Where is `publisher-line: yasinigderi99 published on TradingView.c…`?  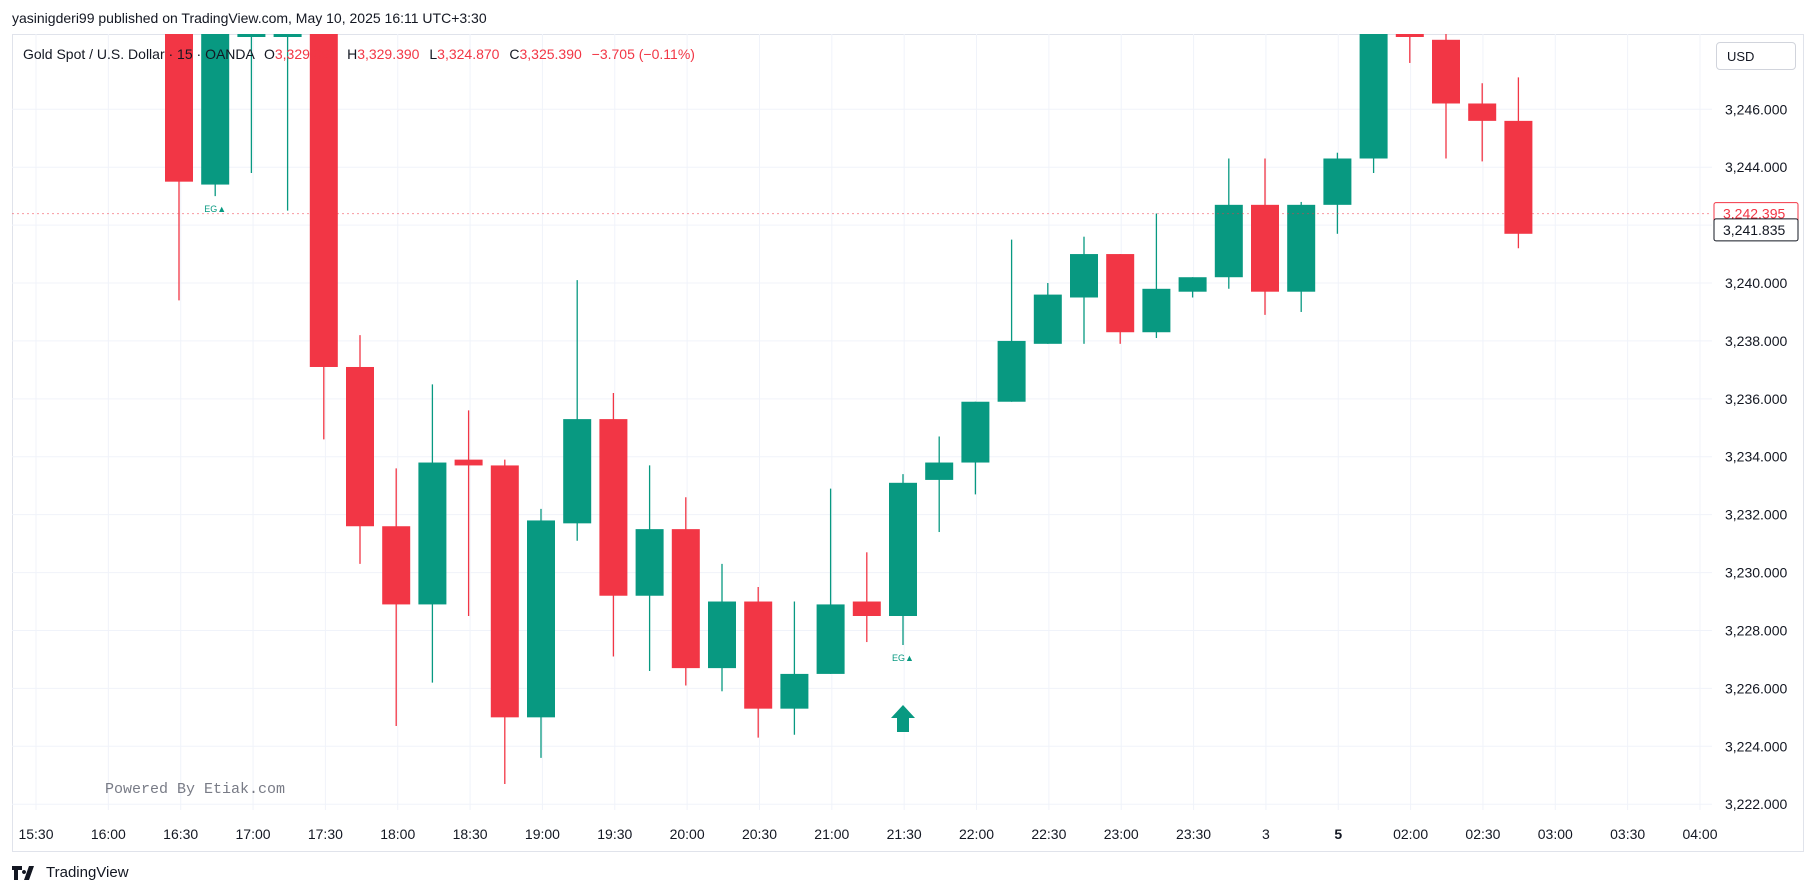
publisher-line: yasinigderi99 published on TradingView.c… is located at coordinates (249, 18).